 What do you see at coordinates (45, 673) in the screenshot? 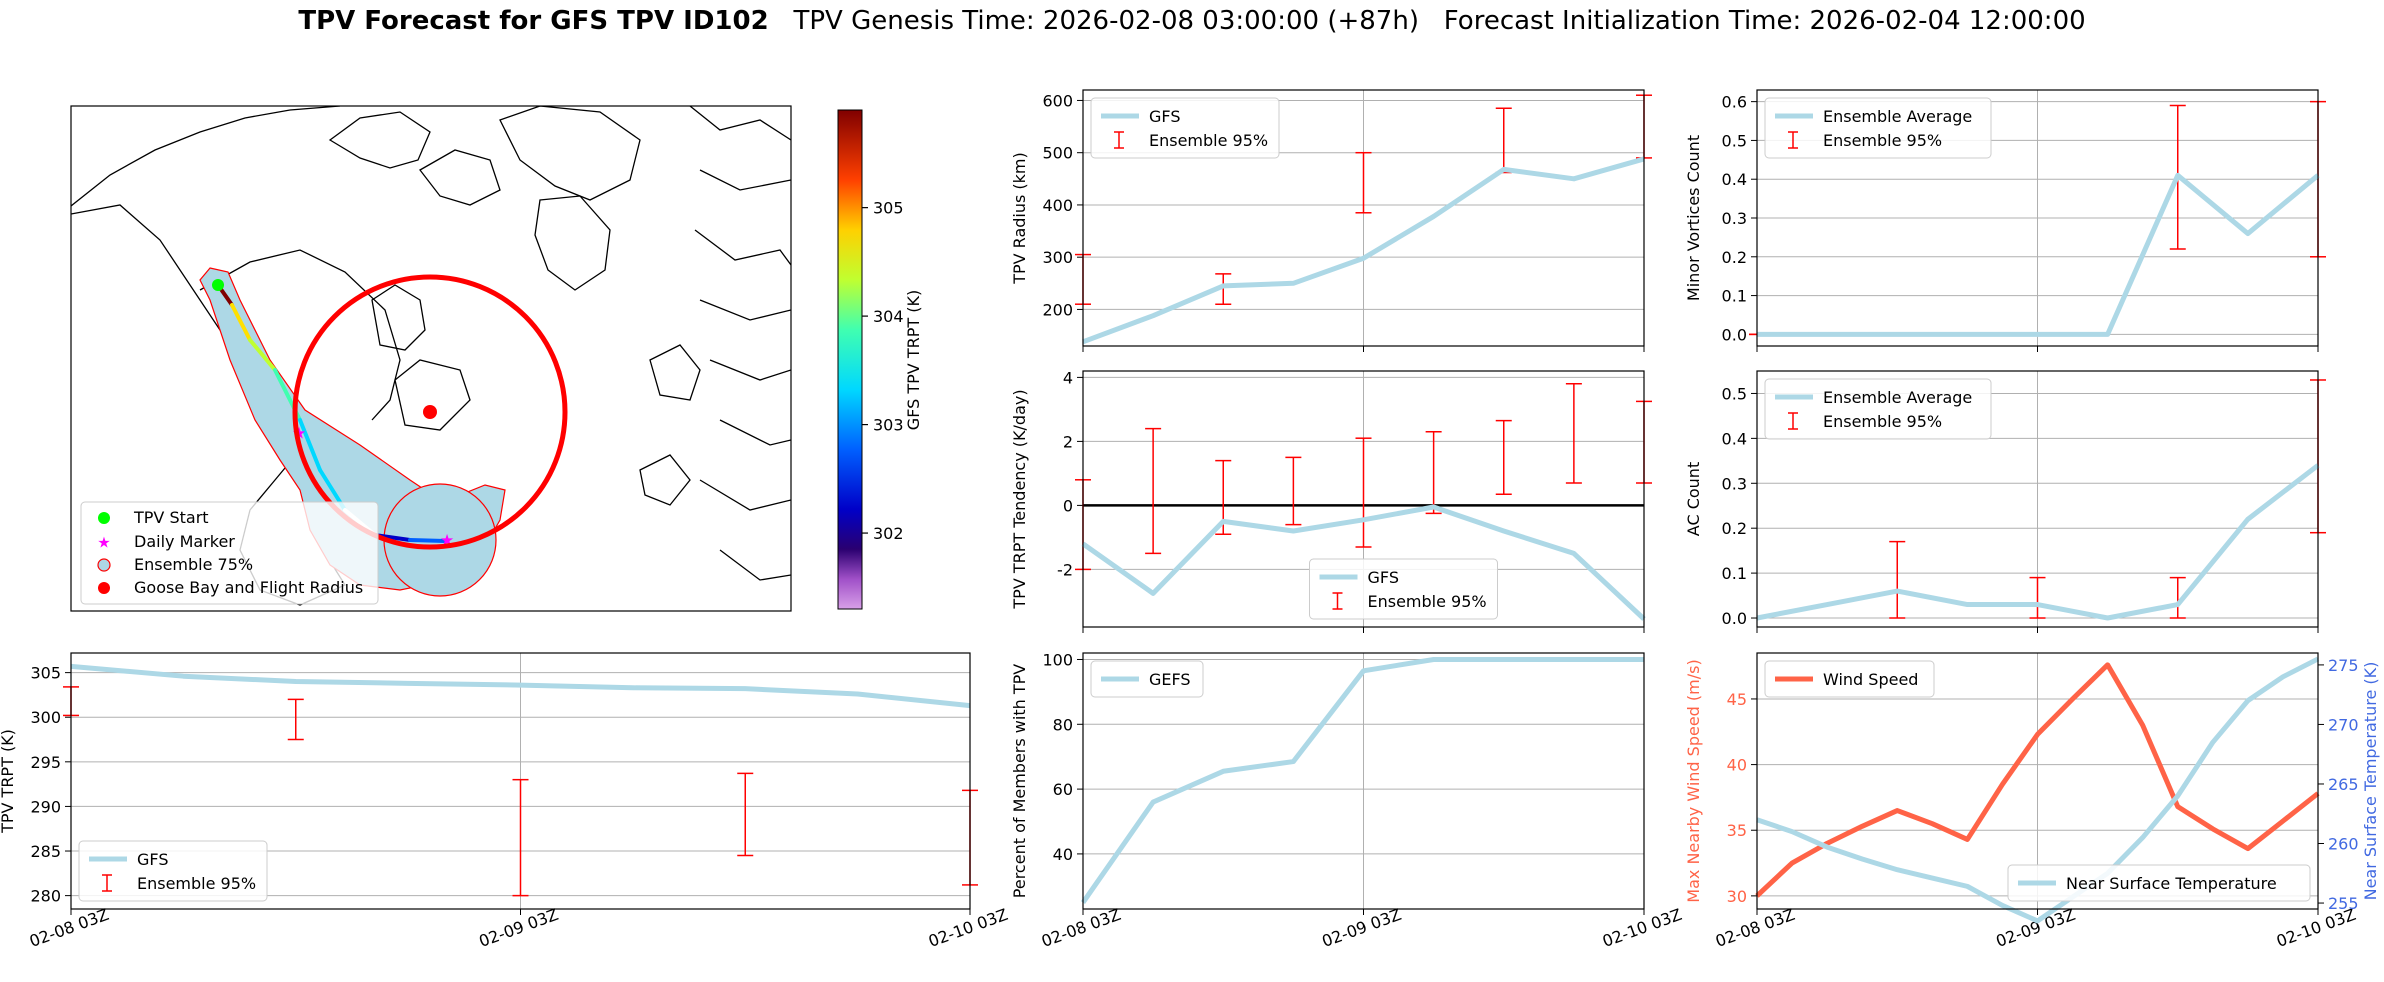
I see `y-tick-label: 305` at bounding box center [45, 673].